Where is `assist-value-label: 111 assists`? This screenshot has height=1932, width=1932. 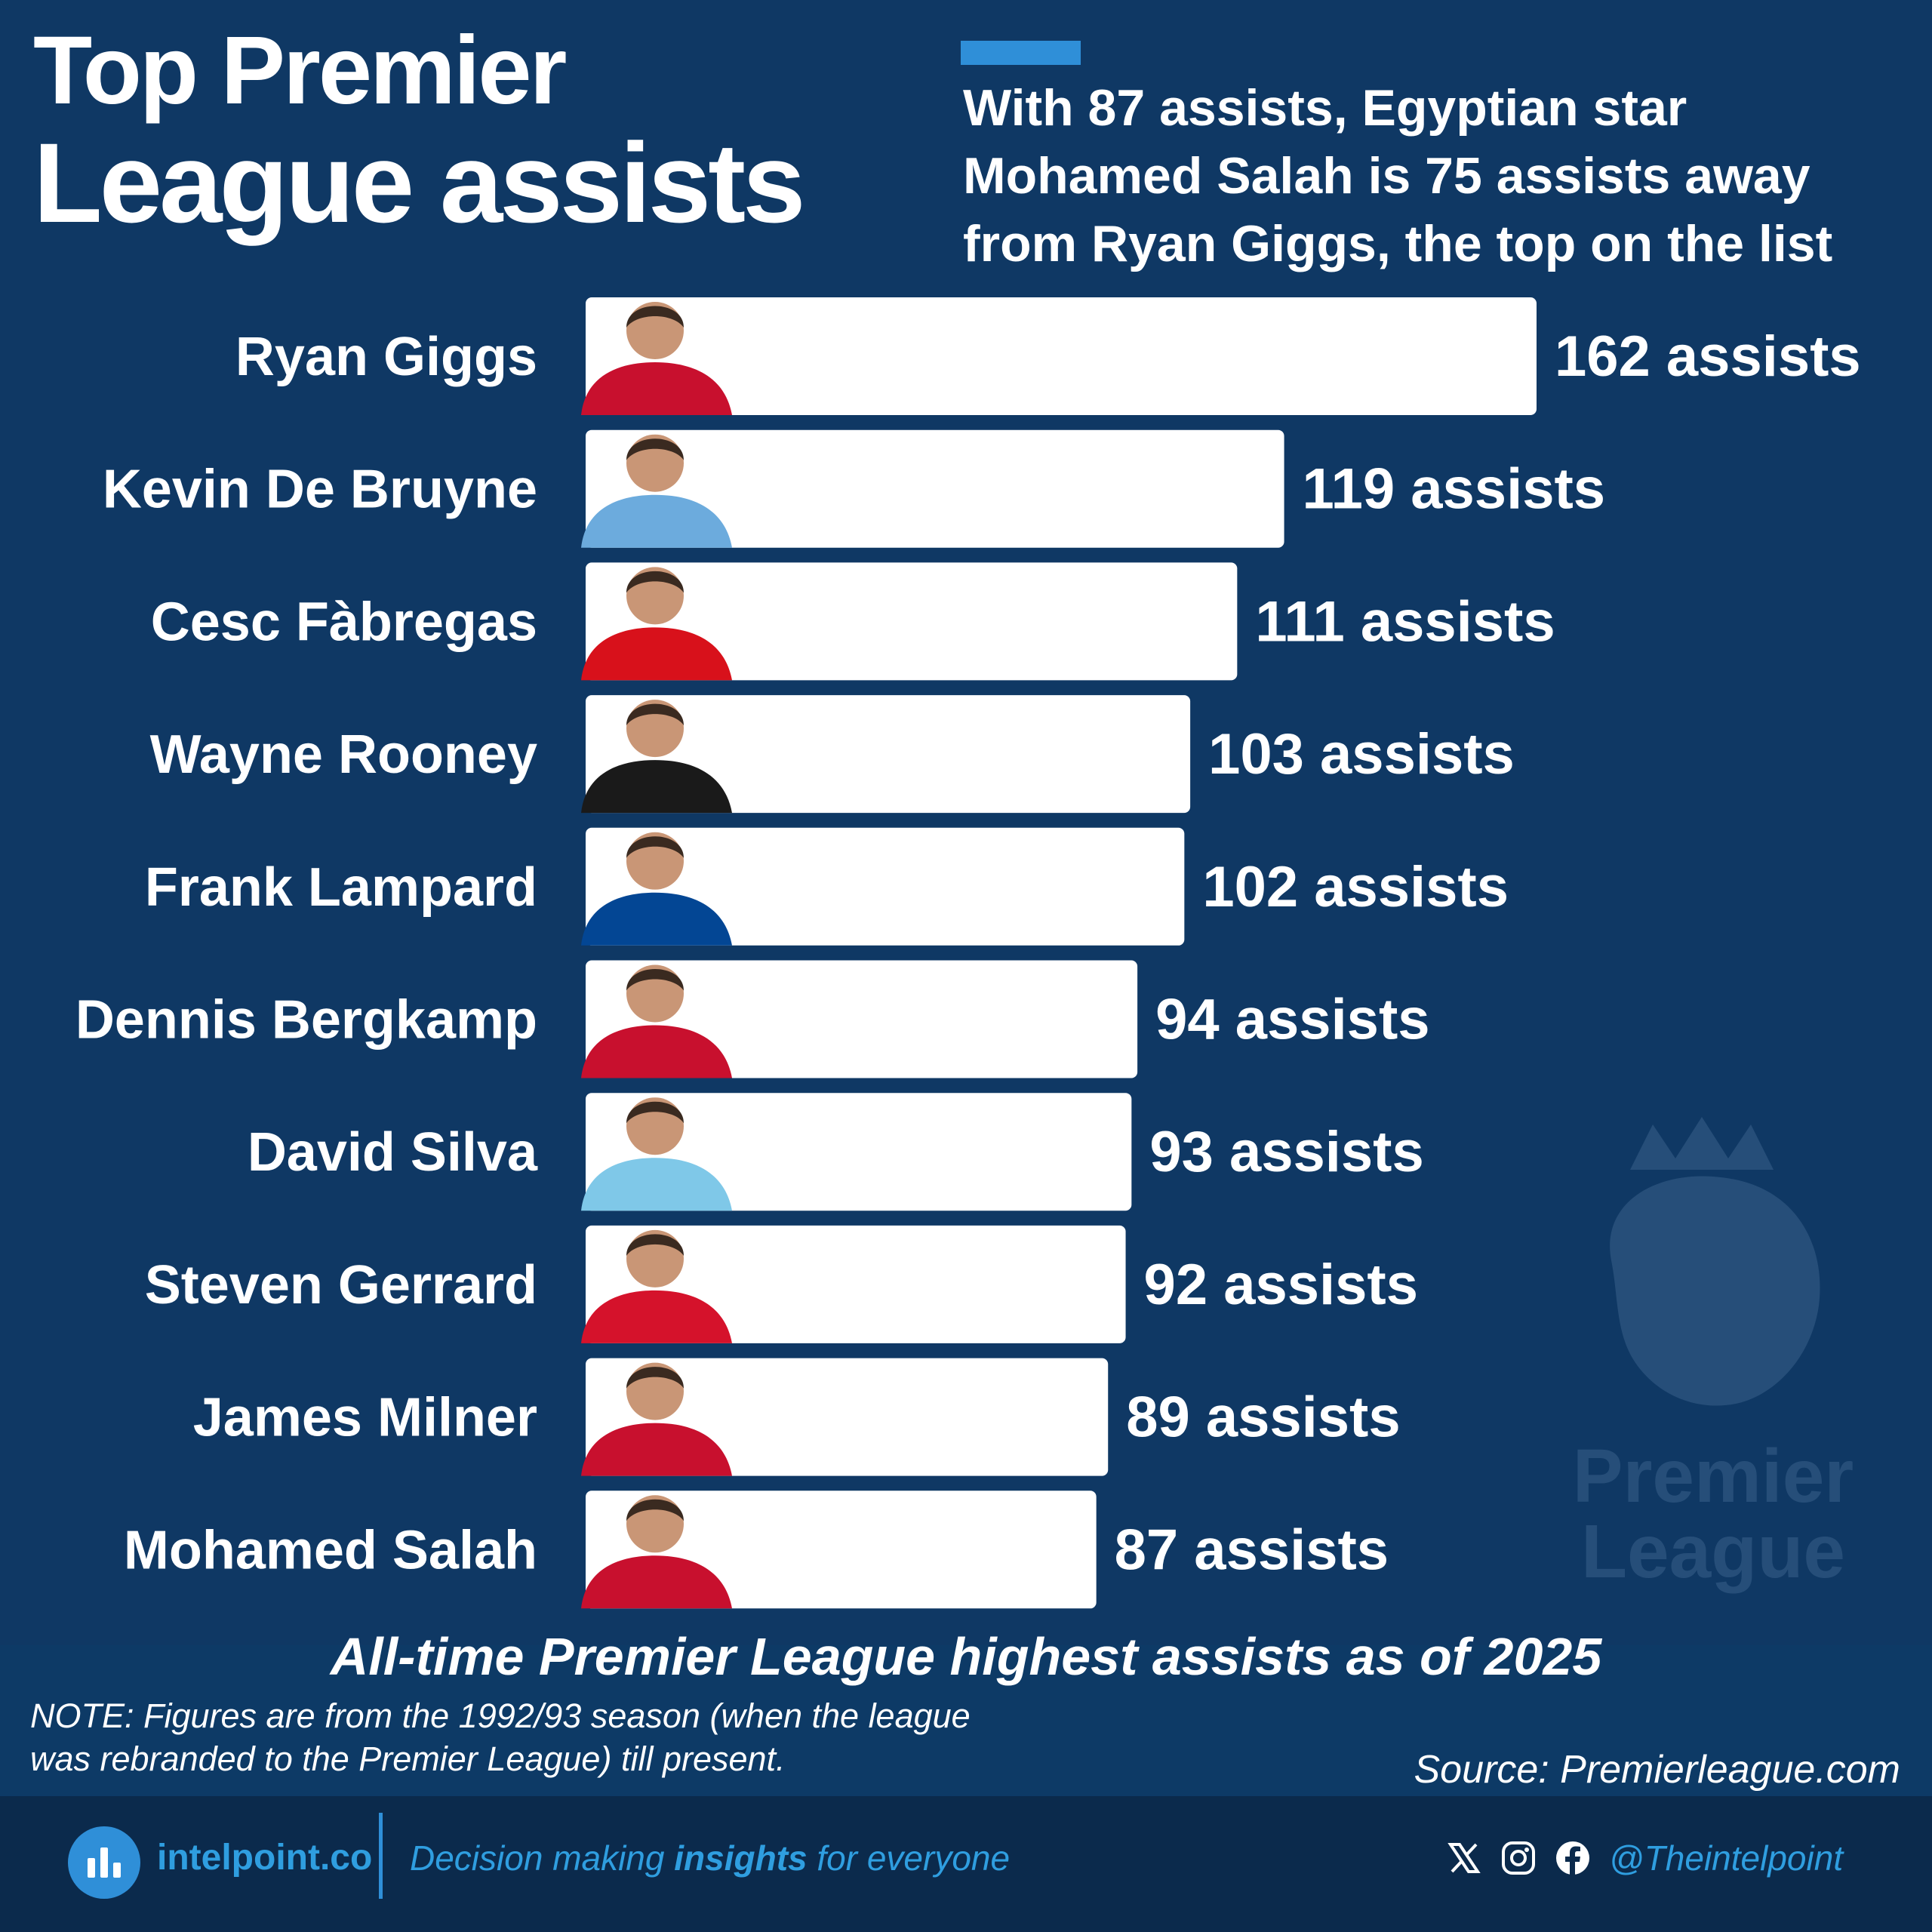 assist-value-label: 111 assists is located at coordinates (1405, 621).